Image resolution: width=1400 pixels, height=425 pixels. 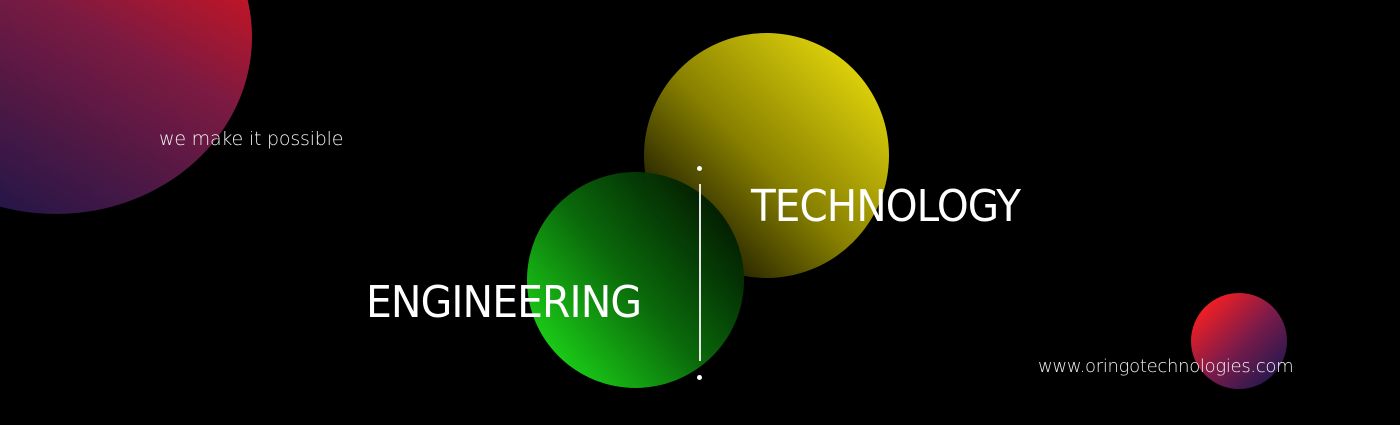 I want to click on red-gradient-orb-large, so click(x=126, y=107).